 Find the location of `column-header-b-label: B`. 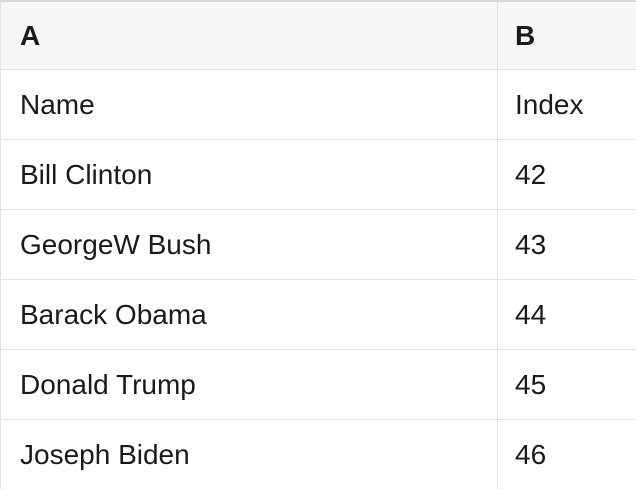

column-header-b-label: B is located at coordinates (525, 35).